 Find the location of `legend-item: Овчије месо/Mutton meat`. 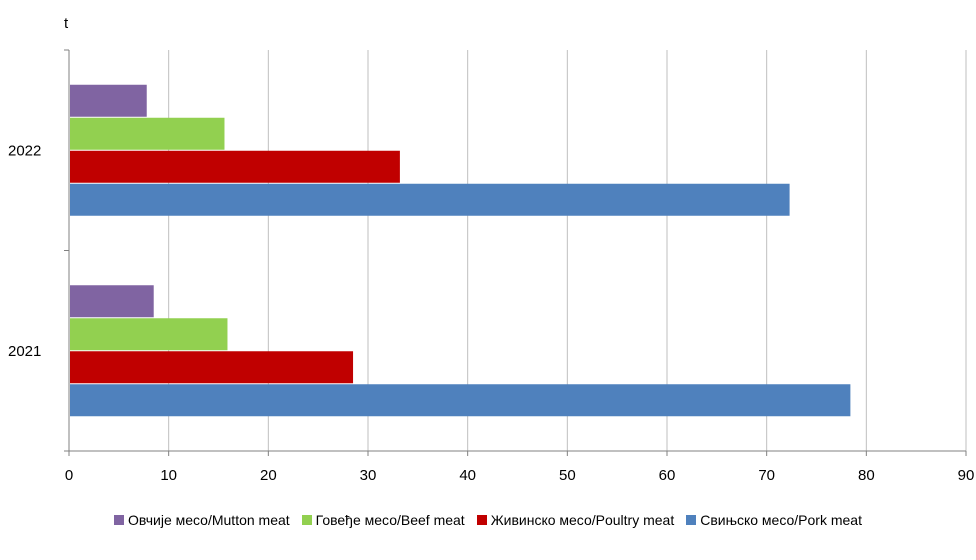

legend-item: Овчије месо/Mutton meat is located at coordinates (202, 520).